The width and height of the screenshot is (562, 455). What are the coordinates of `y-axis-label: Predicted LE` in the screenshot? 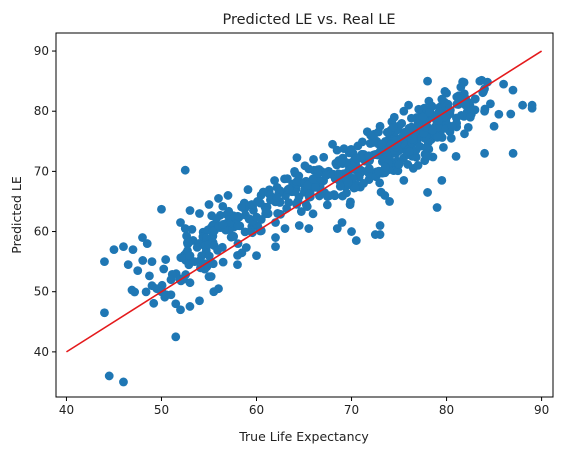 It's located at (16, 215).